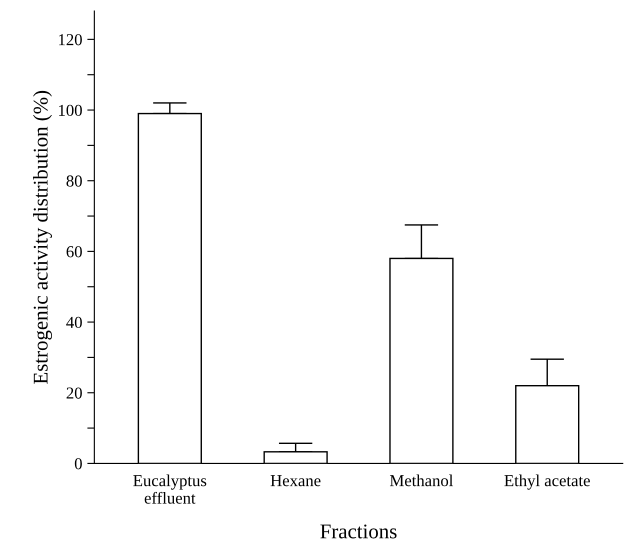  Describe the element at coordinates (74, 181) in the screenshot. I see `y-tick-label: 80` at that location.